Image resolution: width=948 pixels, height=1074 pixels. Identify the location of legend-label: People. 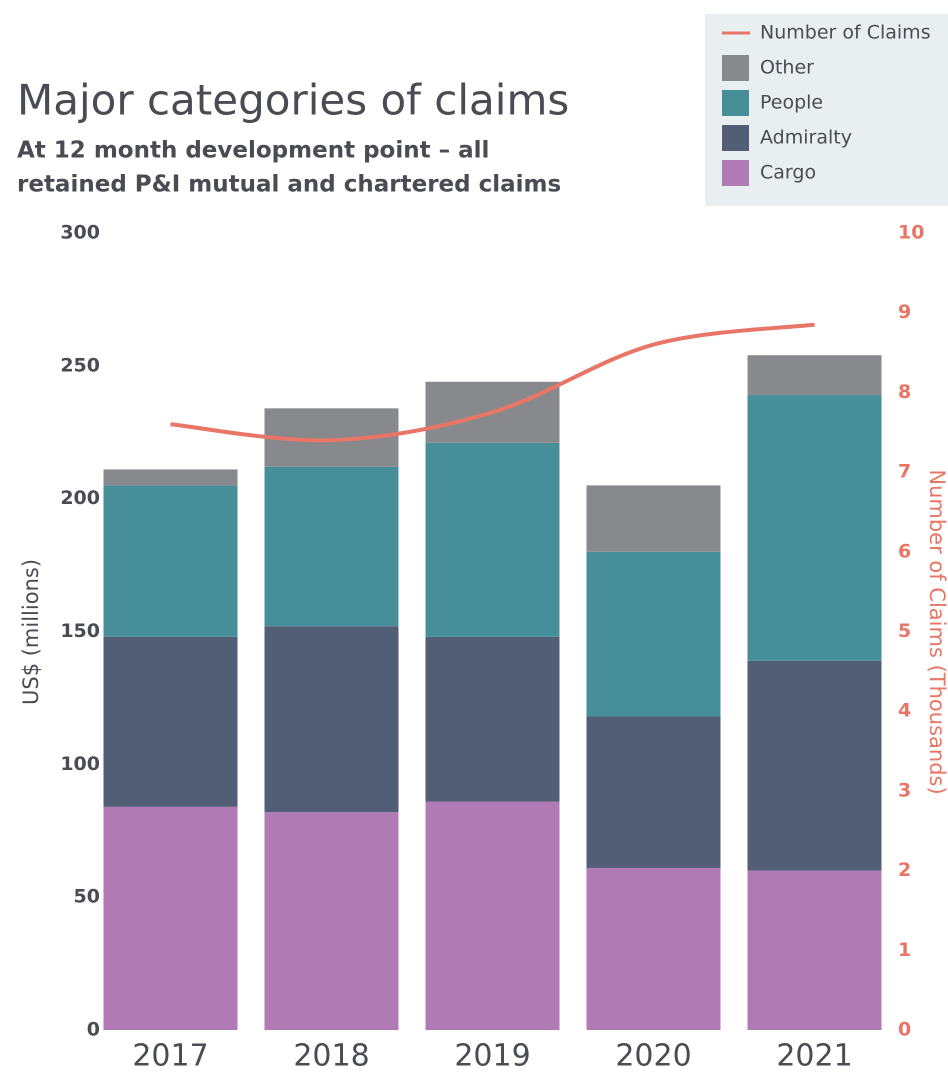
(791, 103).